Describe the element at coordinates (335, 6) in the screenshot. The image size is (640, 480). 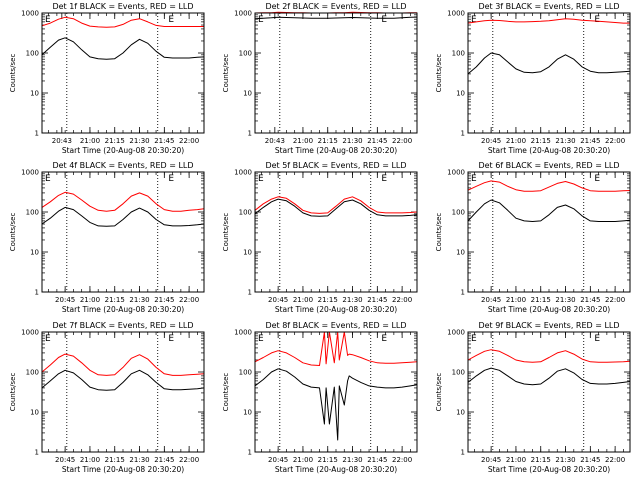
I see `panel-title: Det 2f BLACK = Events, RED = LLD` at that location.